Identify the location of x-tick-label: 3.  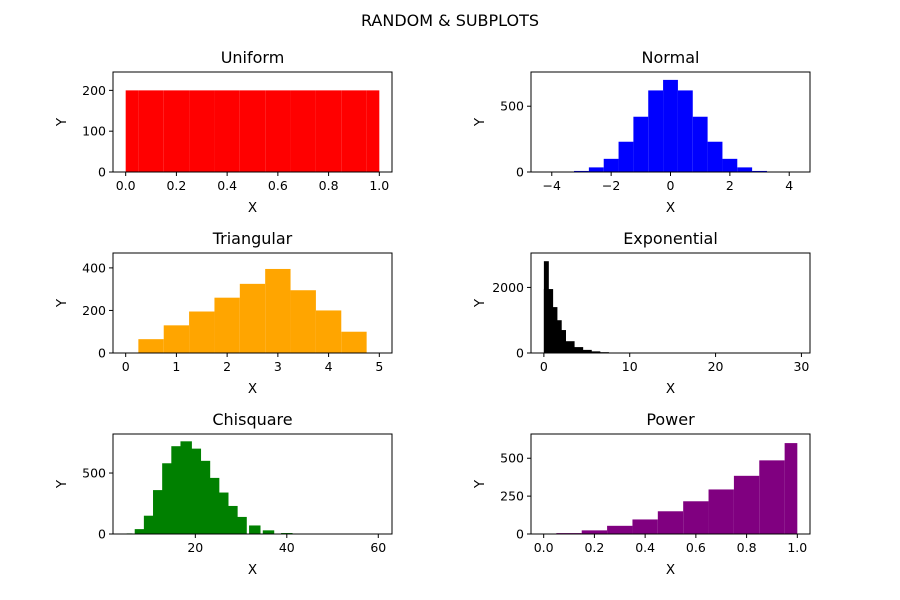
(278, 366).